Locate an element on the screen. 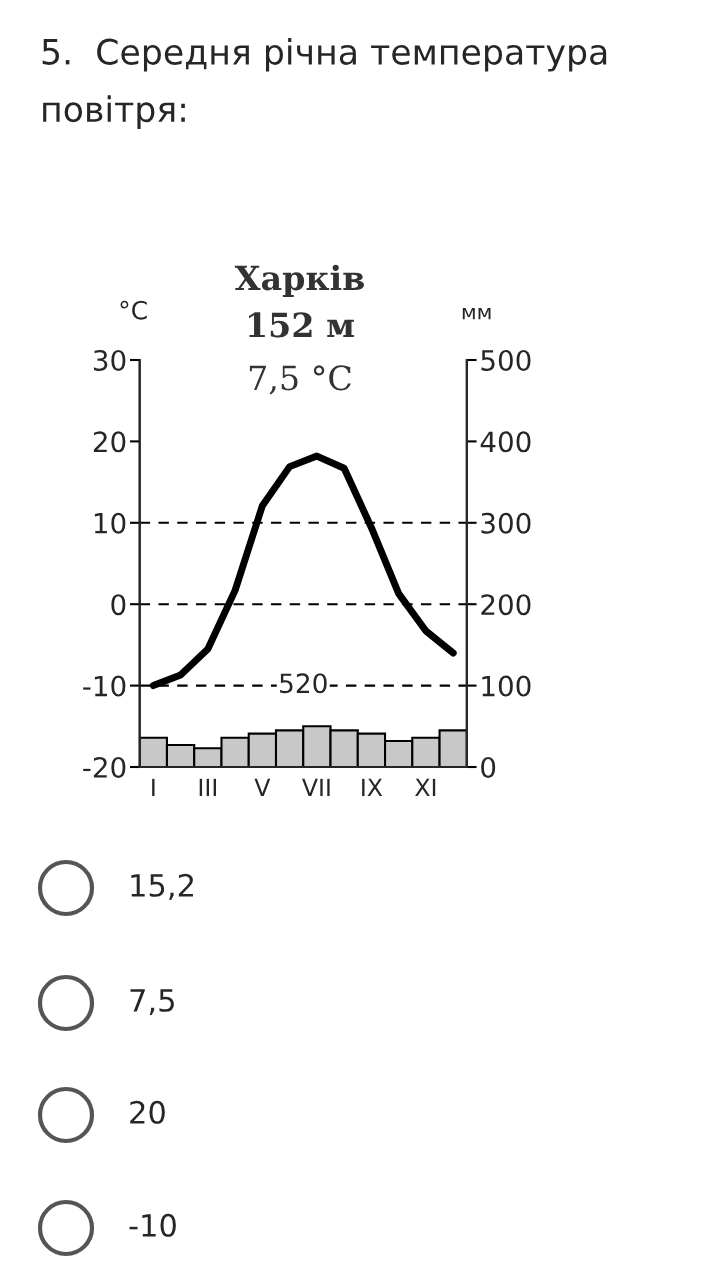 The image size is (702, 1288). y2-tick-label: 500 is located at coordinates (506, 360).